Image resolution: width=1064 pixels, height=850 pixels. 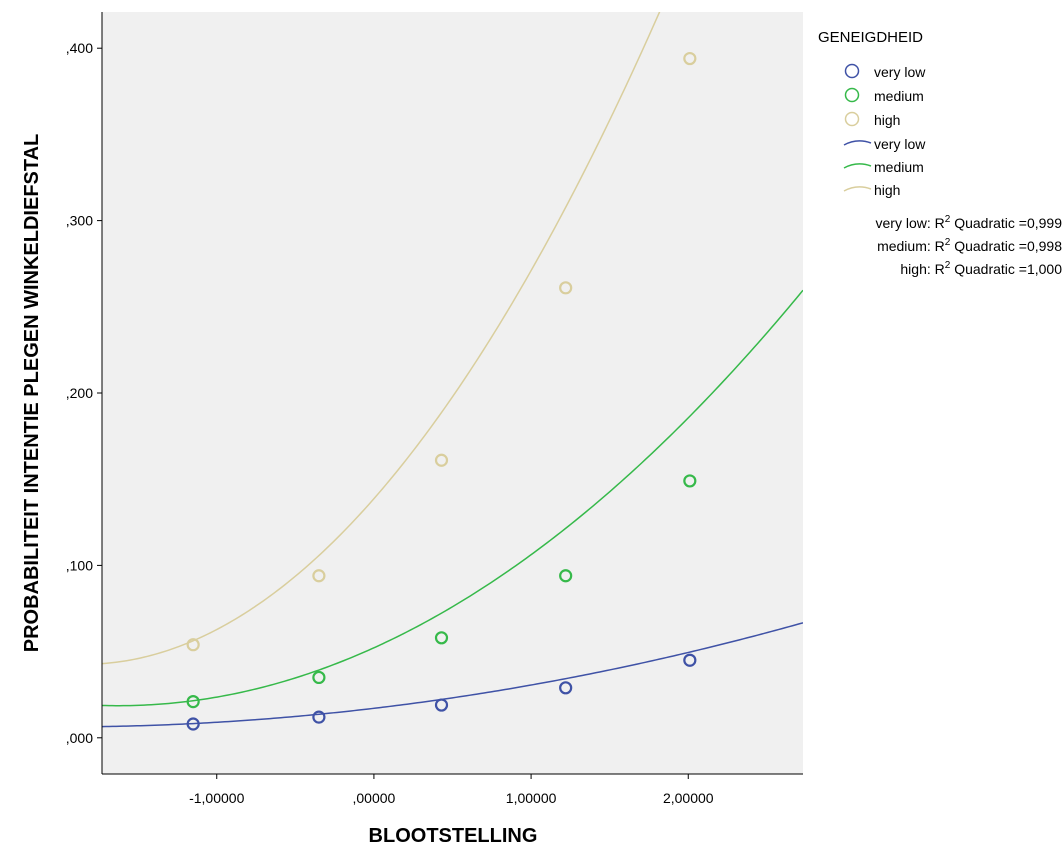 What do you see at coordinates (373, 798) in the screenshot?
I see `x-tick-label: ,00000` at bounding box center [373, 798].